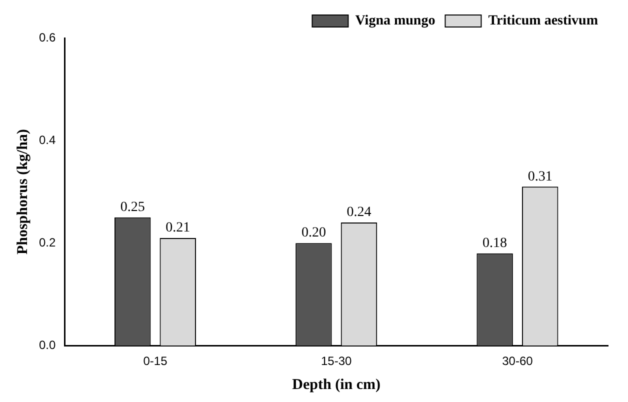 This screenshot has width=628, height=402. I want to click on x-tick-label: 30-60, so click(518, 361).